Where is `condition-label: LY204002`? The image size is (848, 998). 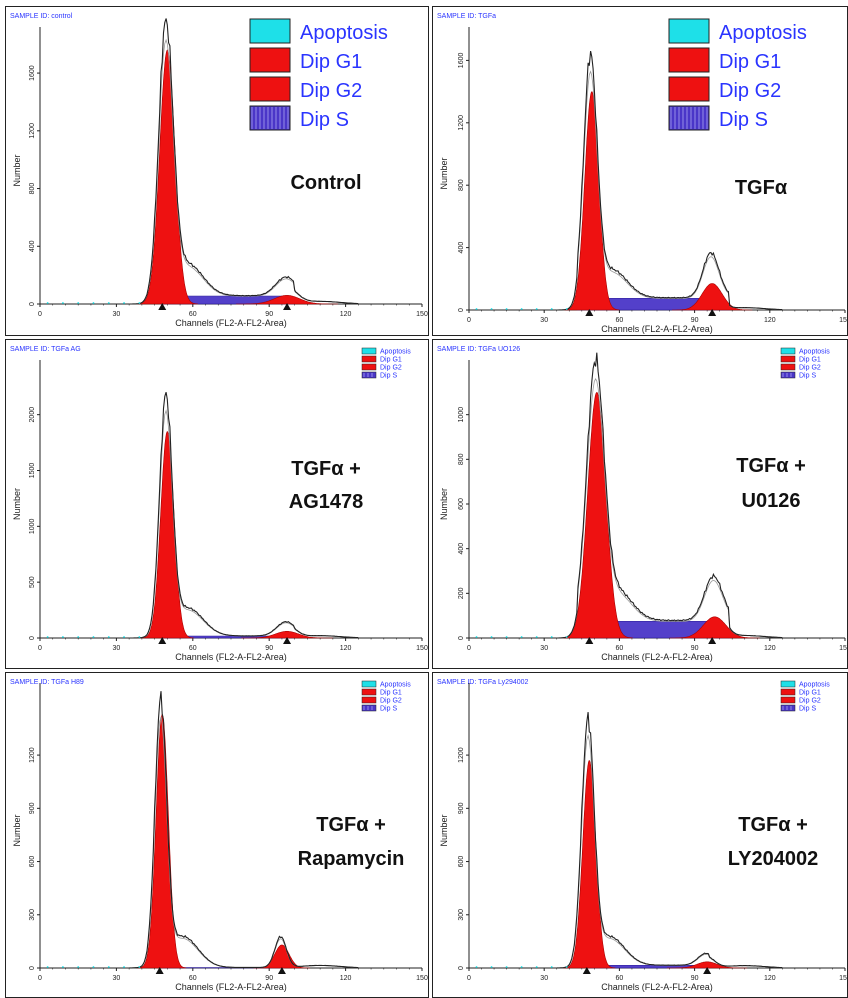
condition-label: LY204002 is located at coordinates (773, 859).